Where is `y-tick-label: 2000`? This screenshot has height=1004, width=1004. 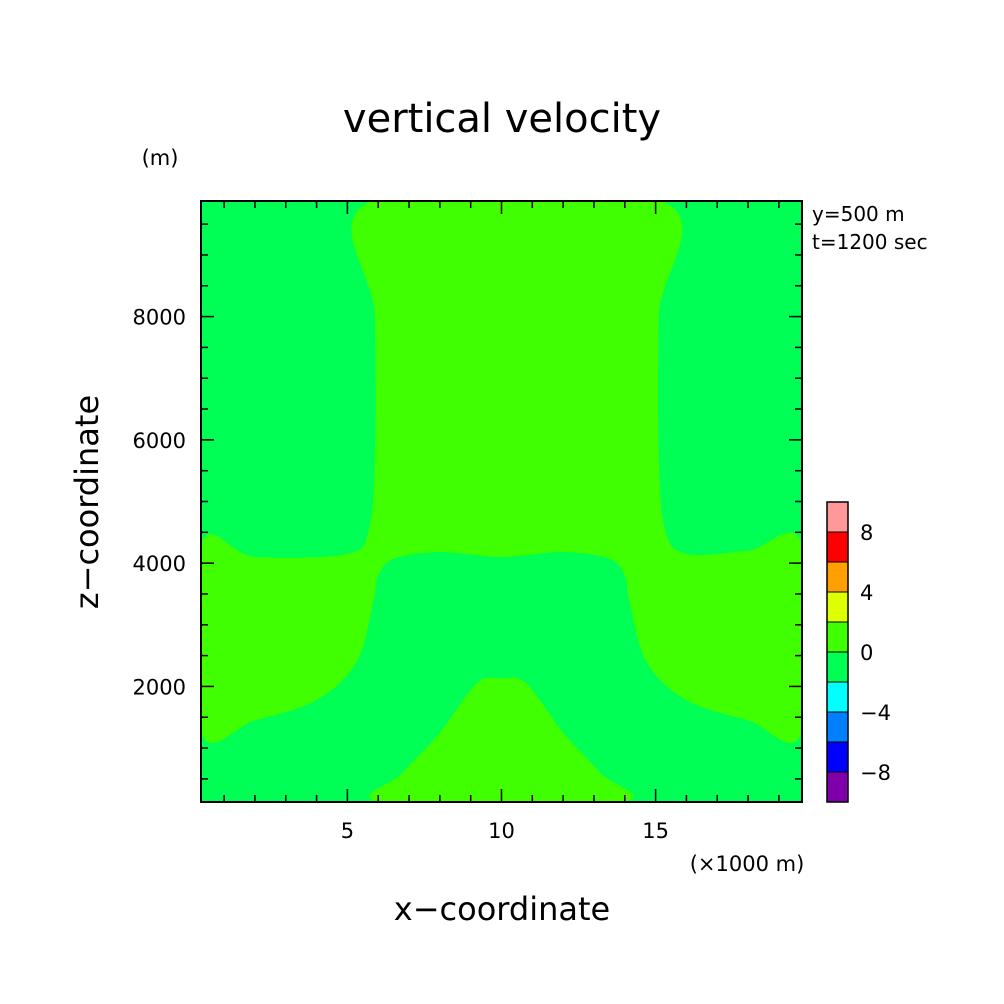
y-tick-label: 2000 is located at coordinates (159, 687).